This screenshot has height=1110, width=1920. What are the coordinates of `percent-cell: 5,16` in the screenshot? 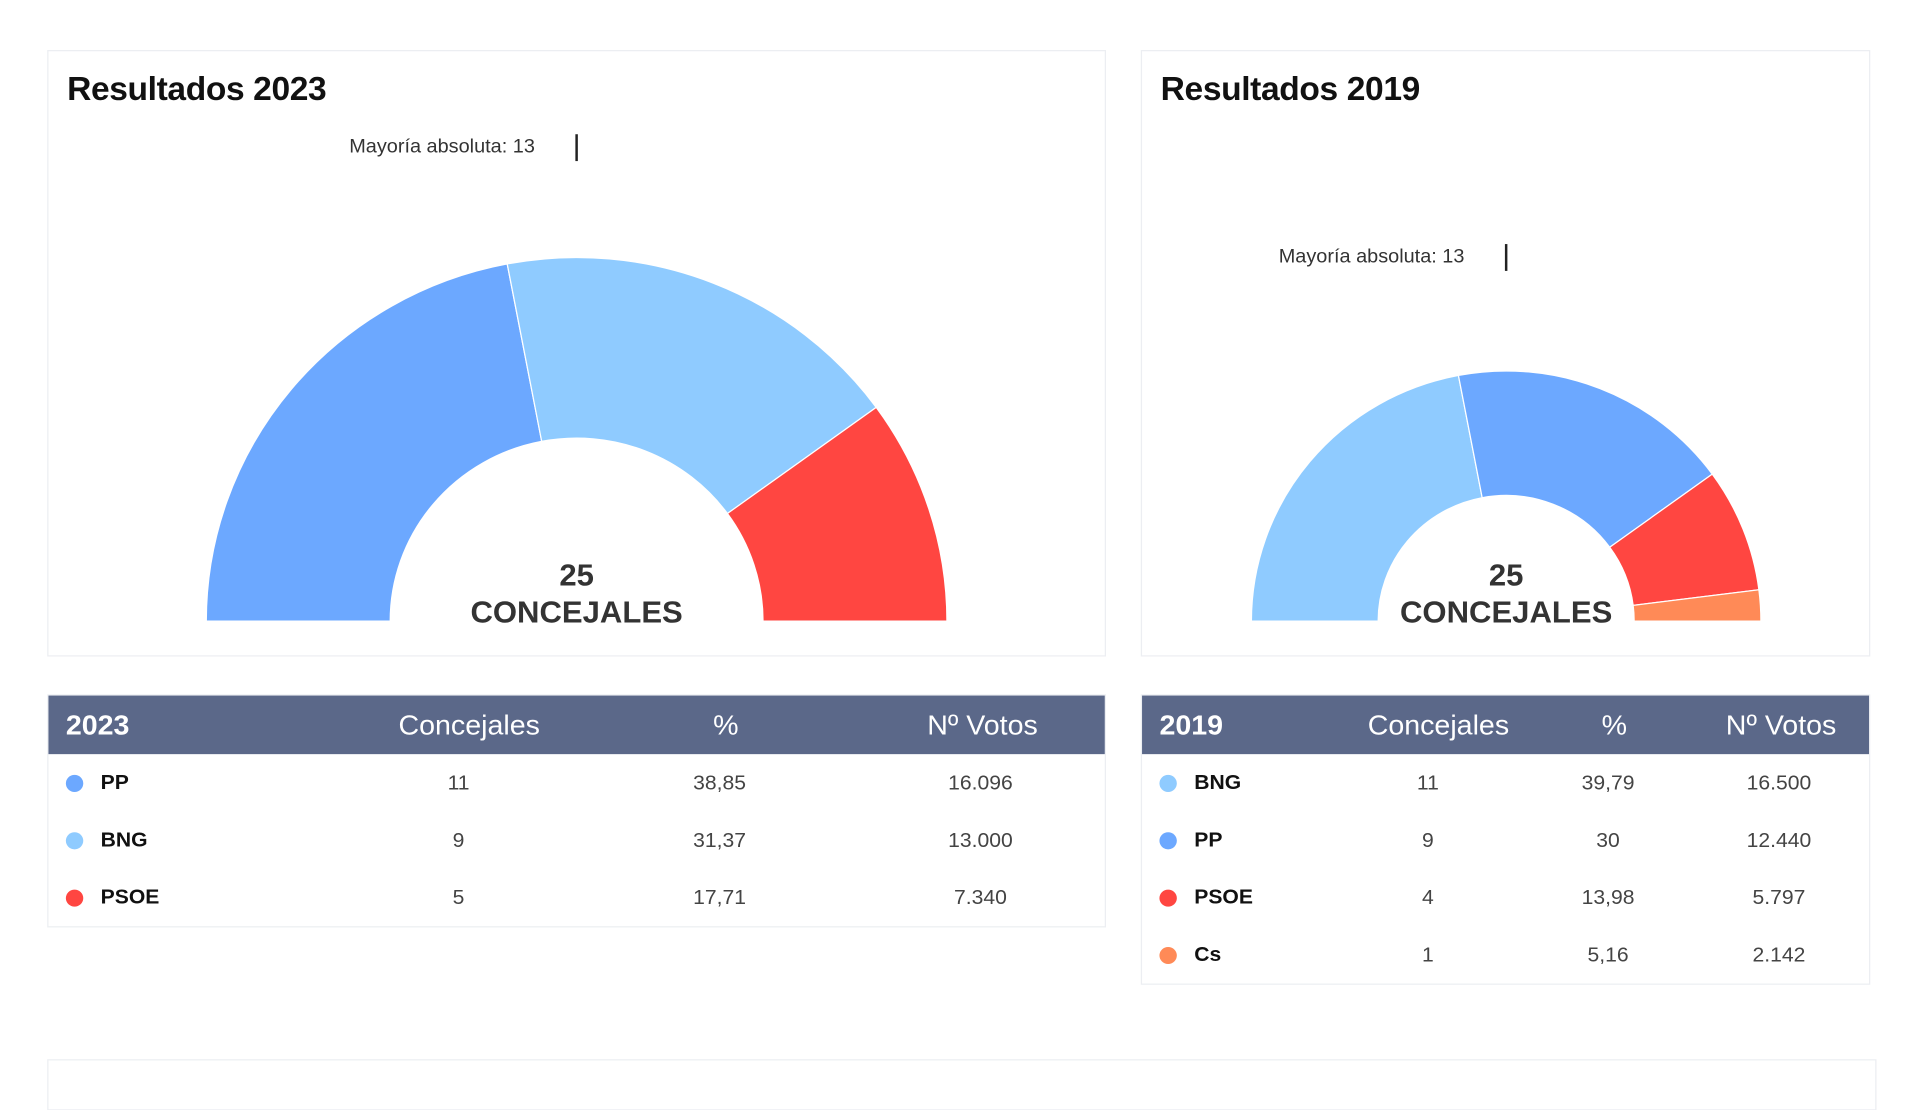 It's located at (1608, 954).